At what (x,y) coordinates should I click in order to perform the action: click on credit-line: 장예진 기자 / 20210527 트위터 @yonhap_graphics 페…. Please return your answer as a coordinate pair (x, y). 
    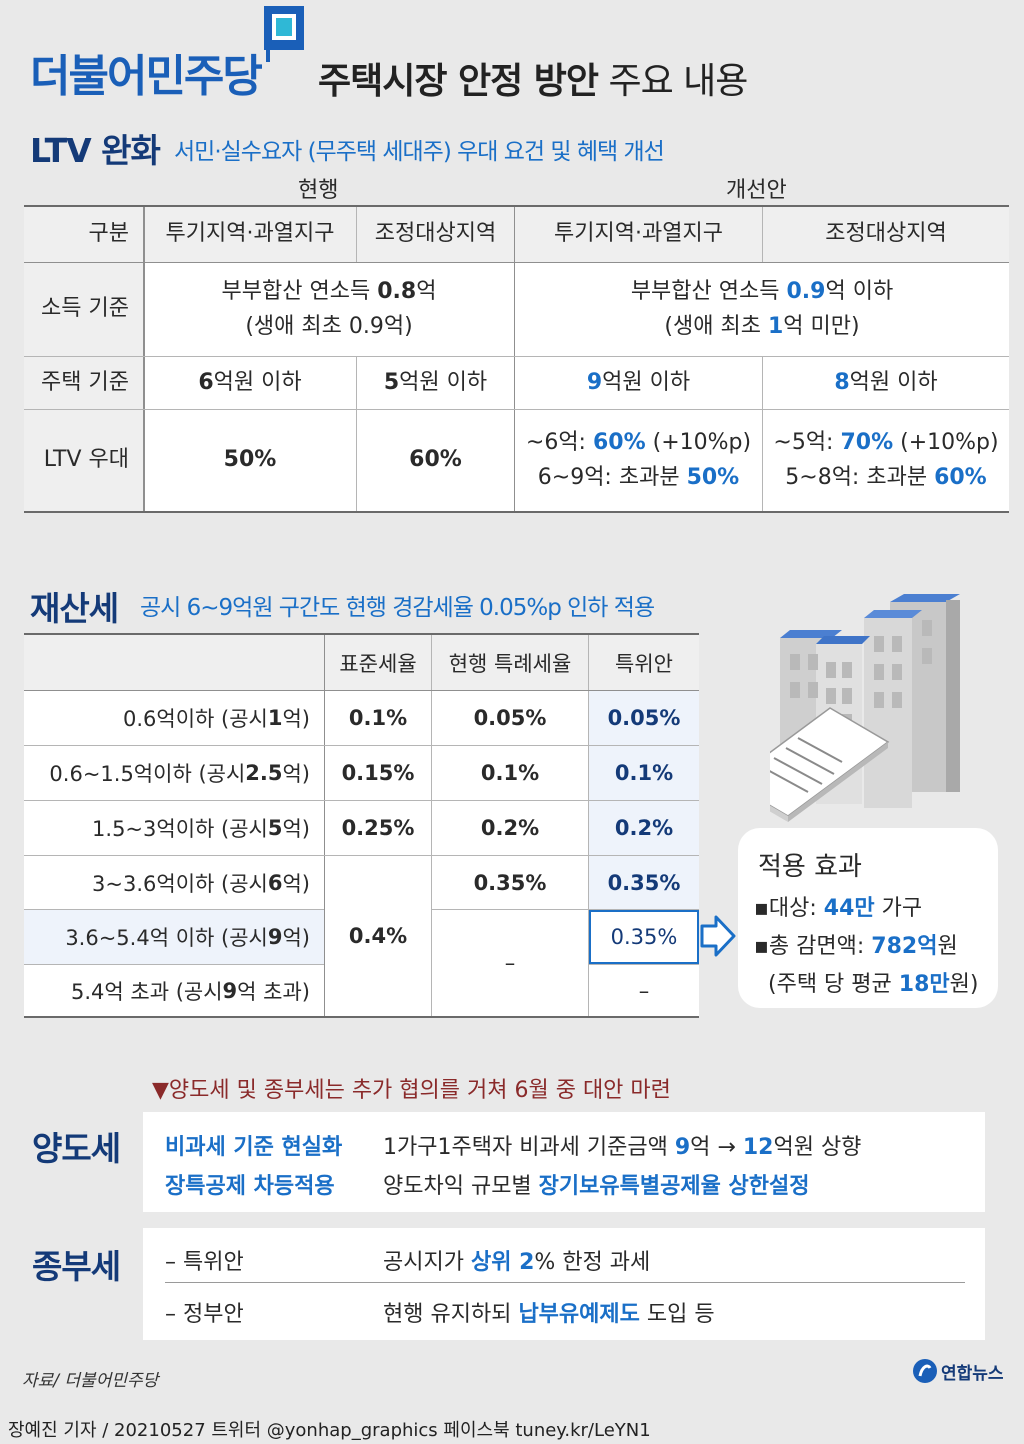
    Looking at the image, I should click on (329, 1430).